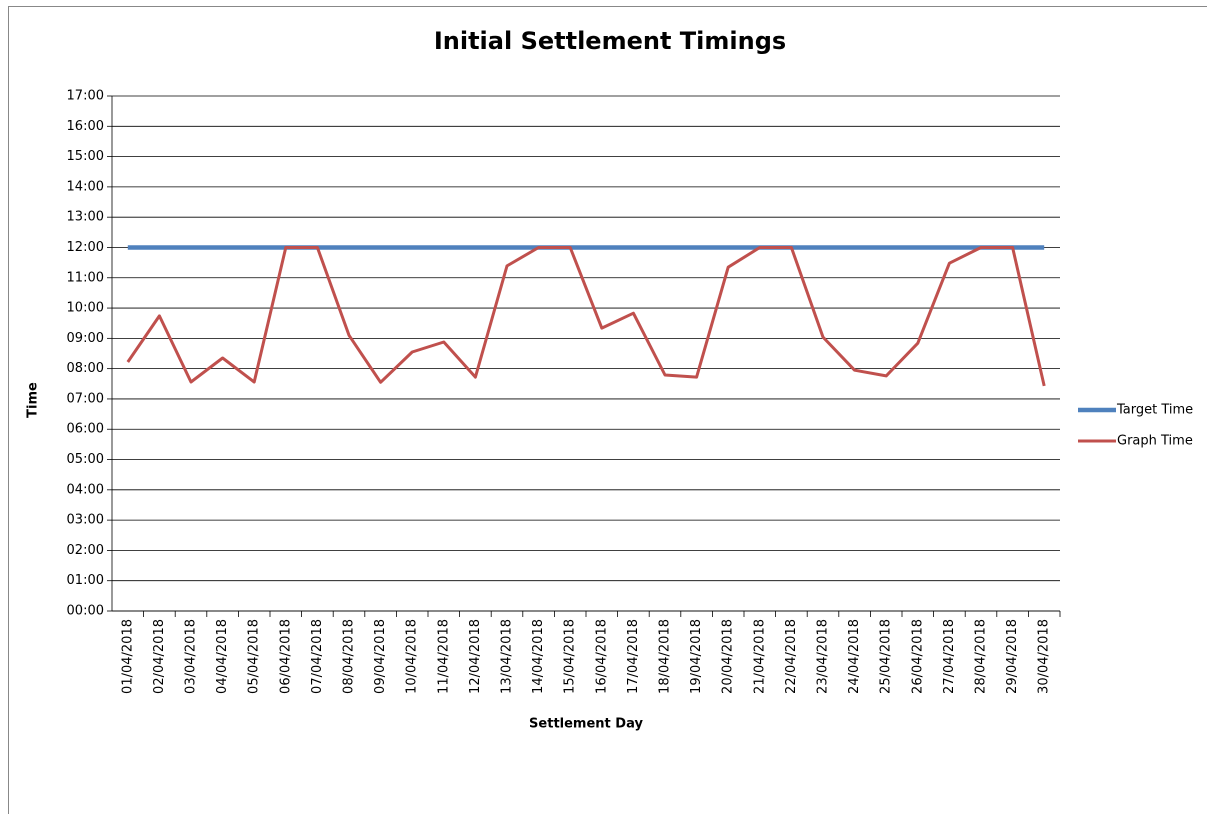  What do you see at coordinates (507, 656) in the screenshot?
I see `x-tick-label: 13/04/2018` at bounding box center [507, 656].